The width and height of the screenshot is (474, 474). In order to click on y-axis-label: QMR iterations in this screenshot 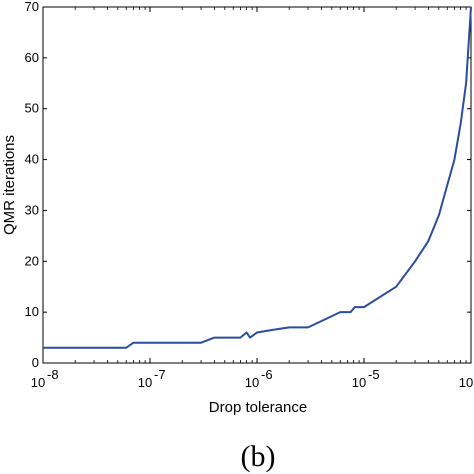, I will do `click(9, 185)`.